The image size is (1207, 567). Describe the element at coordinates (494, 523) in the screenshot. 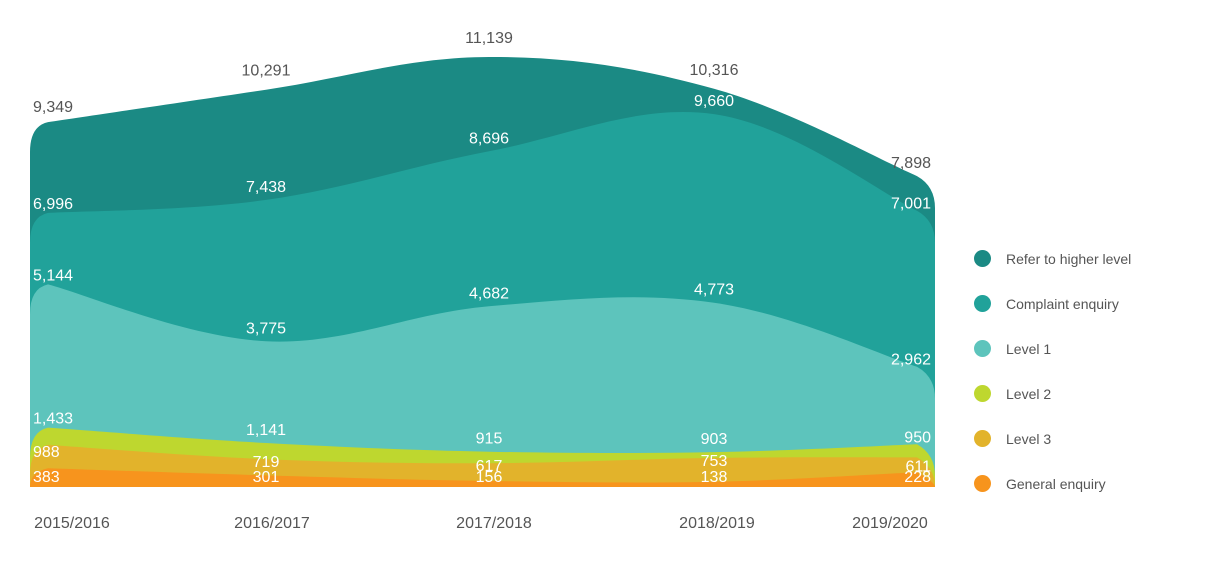

I see `x-tick-label: 2017/2018` at that location.